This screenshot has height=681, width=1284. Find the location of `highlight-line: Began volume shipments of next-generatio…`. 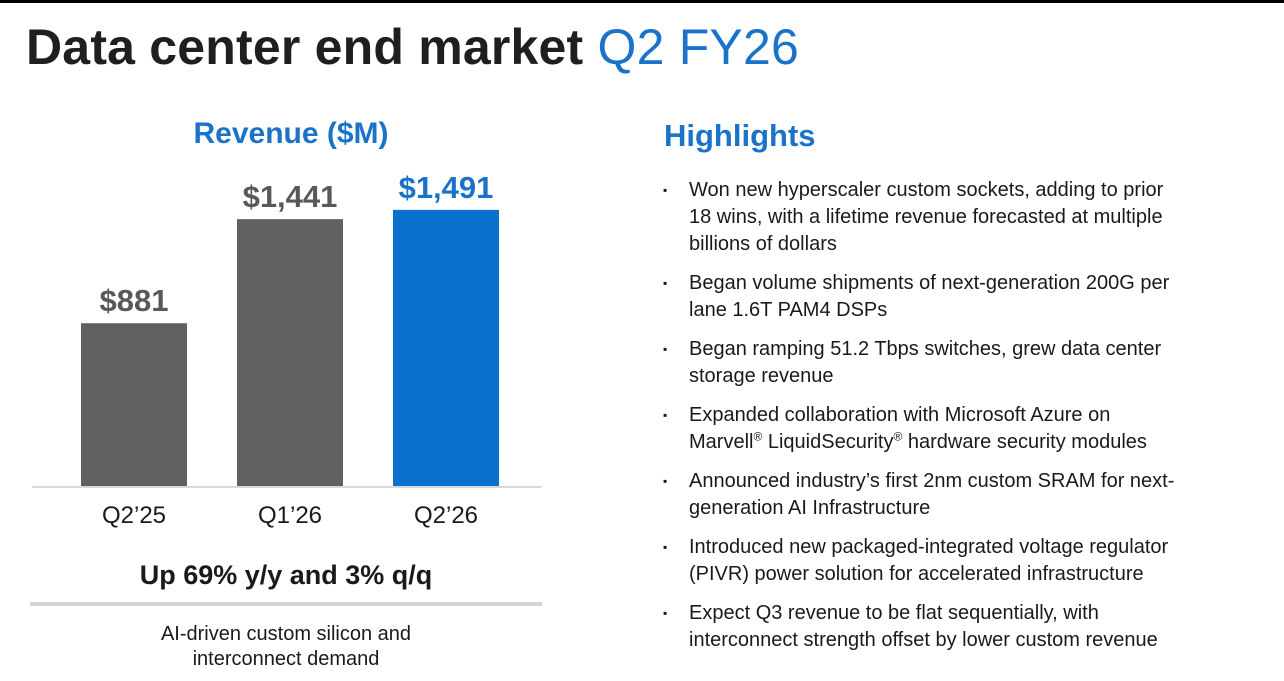

highlight-line: Began volume shipments of next-generatio… is located at coordinates (929, 283).